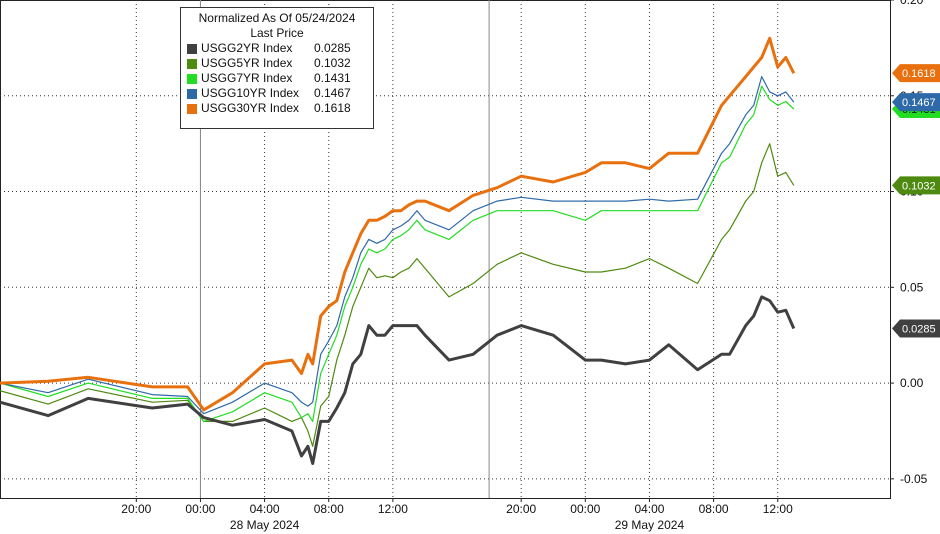 The image size is (940, 534). What do you see at coordinates (332, 93) in the screenshot?
I see `legend-series-value: 0.1467` at bounding box center [332, 93].